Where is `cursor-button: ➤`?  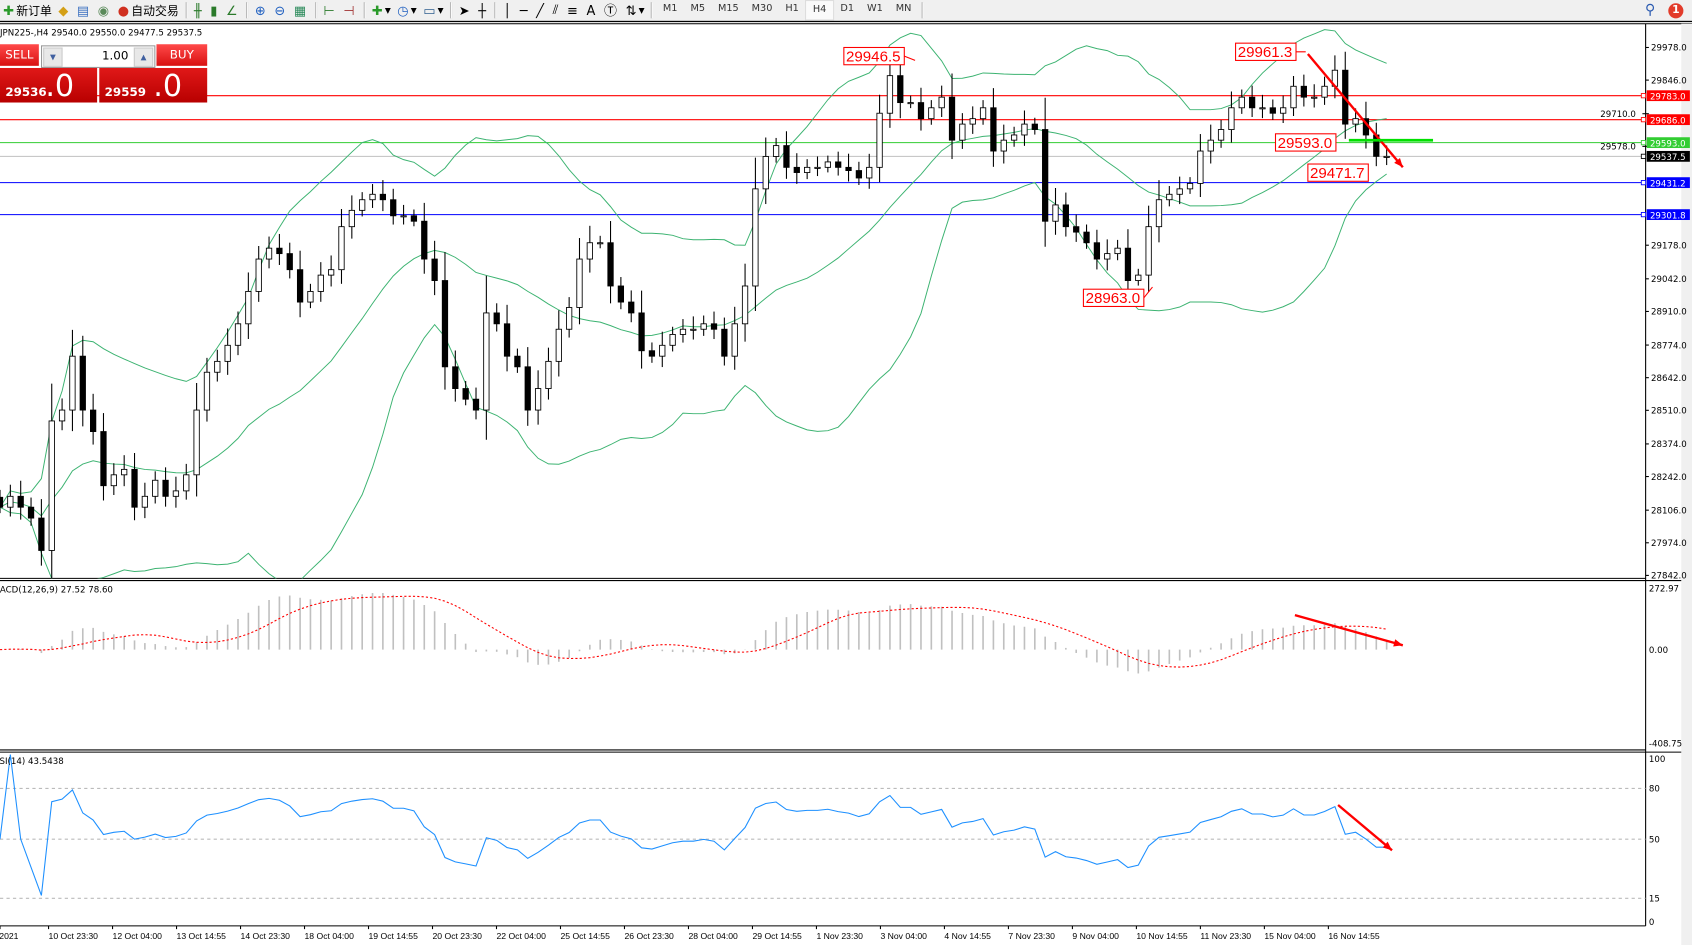 cursor-button: ➤ is located at coordinates (464, 10).